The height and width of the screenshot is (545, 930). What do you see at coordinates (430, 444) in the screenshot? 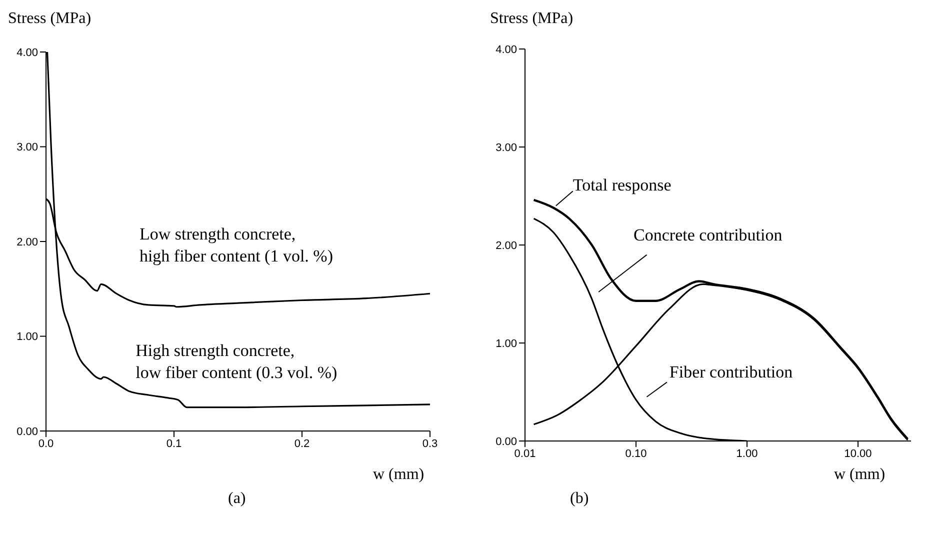
I see `x-tick-label: 0.3` at bounding box center [430, 444].